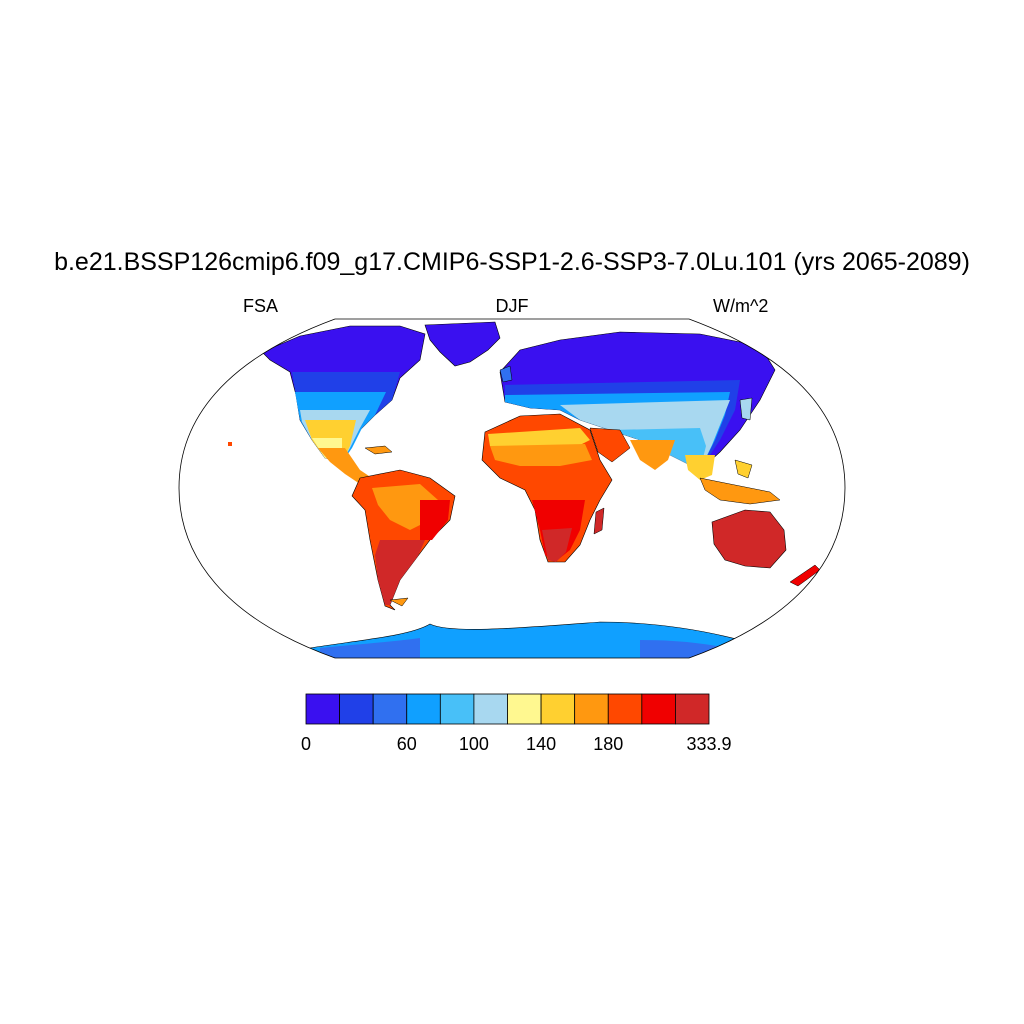  Describe the element at coordinates (406, 744) in the screenshot. I see `colorbar-tick-label: 60` at that location.